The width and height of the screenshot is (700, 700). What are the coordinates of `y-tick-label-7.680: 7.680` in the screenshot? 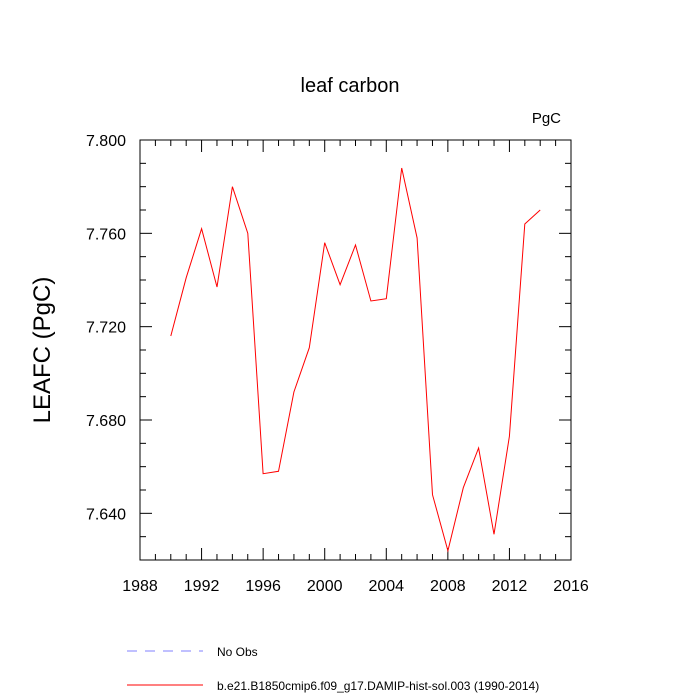 It's located at (106, 421).